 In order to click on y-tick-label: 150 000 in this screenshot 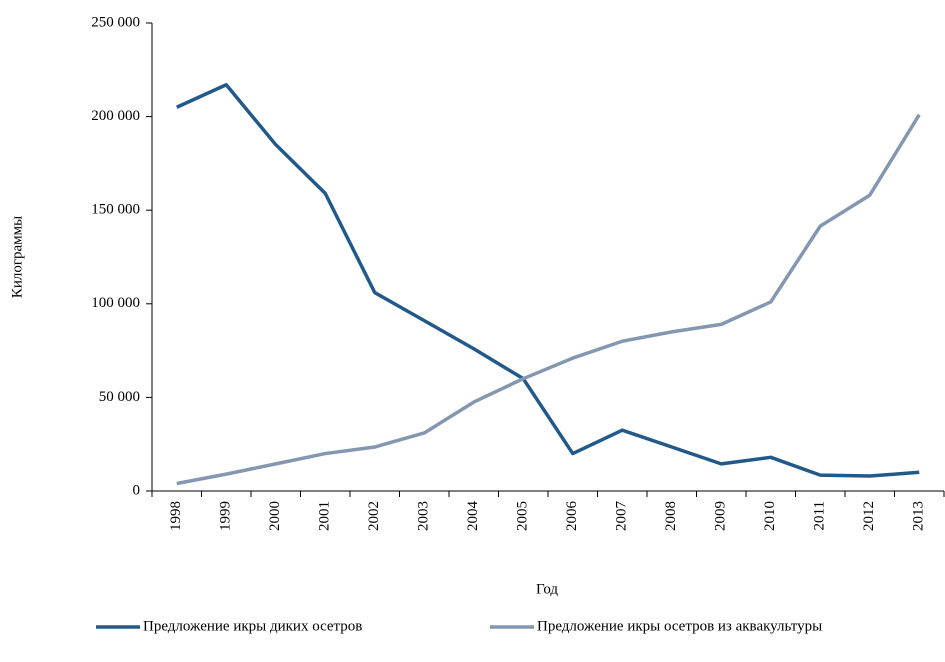, I will do `click(115, 210)`.